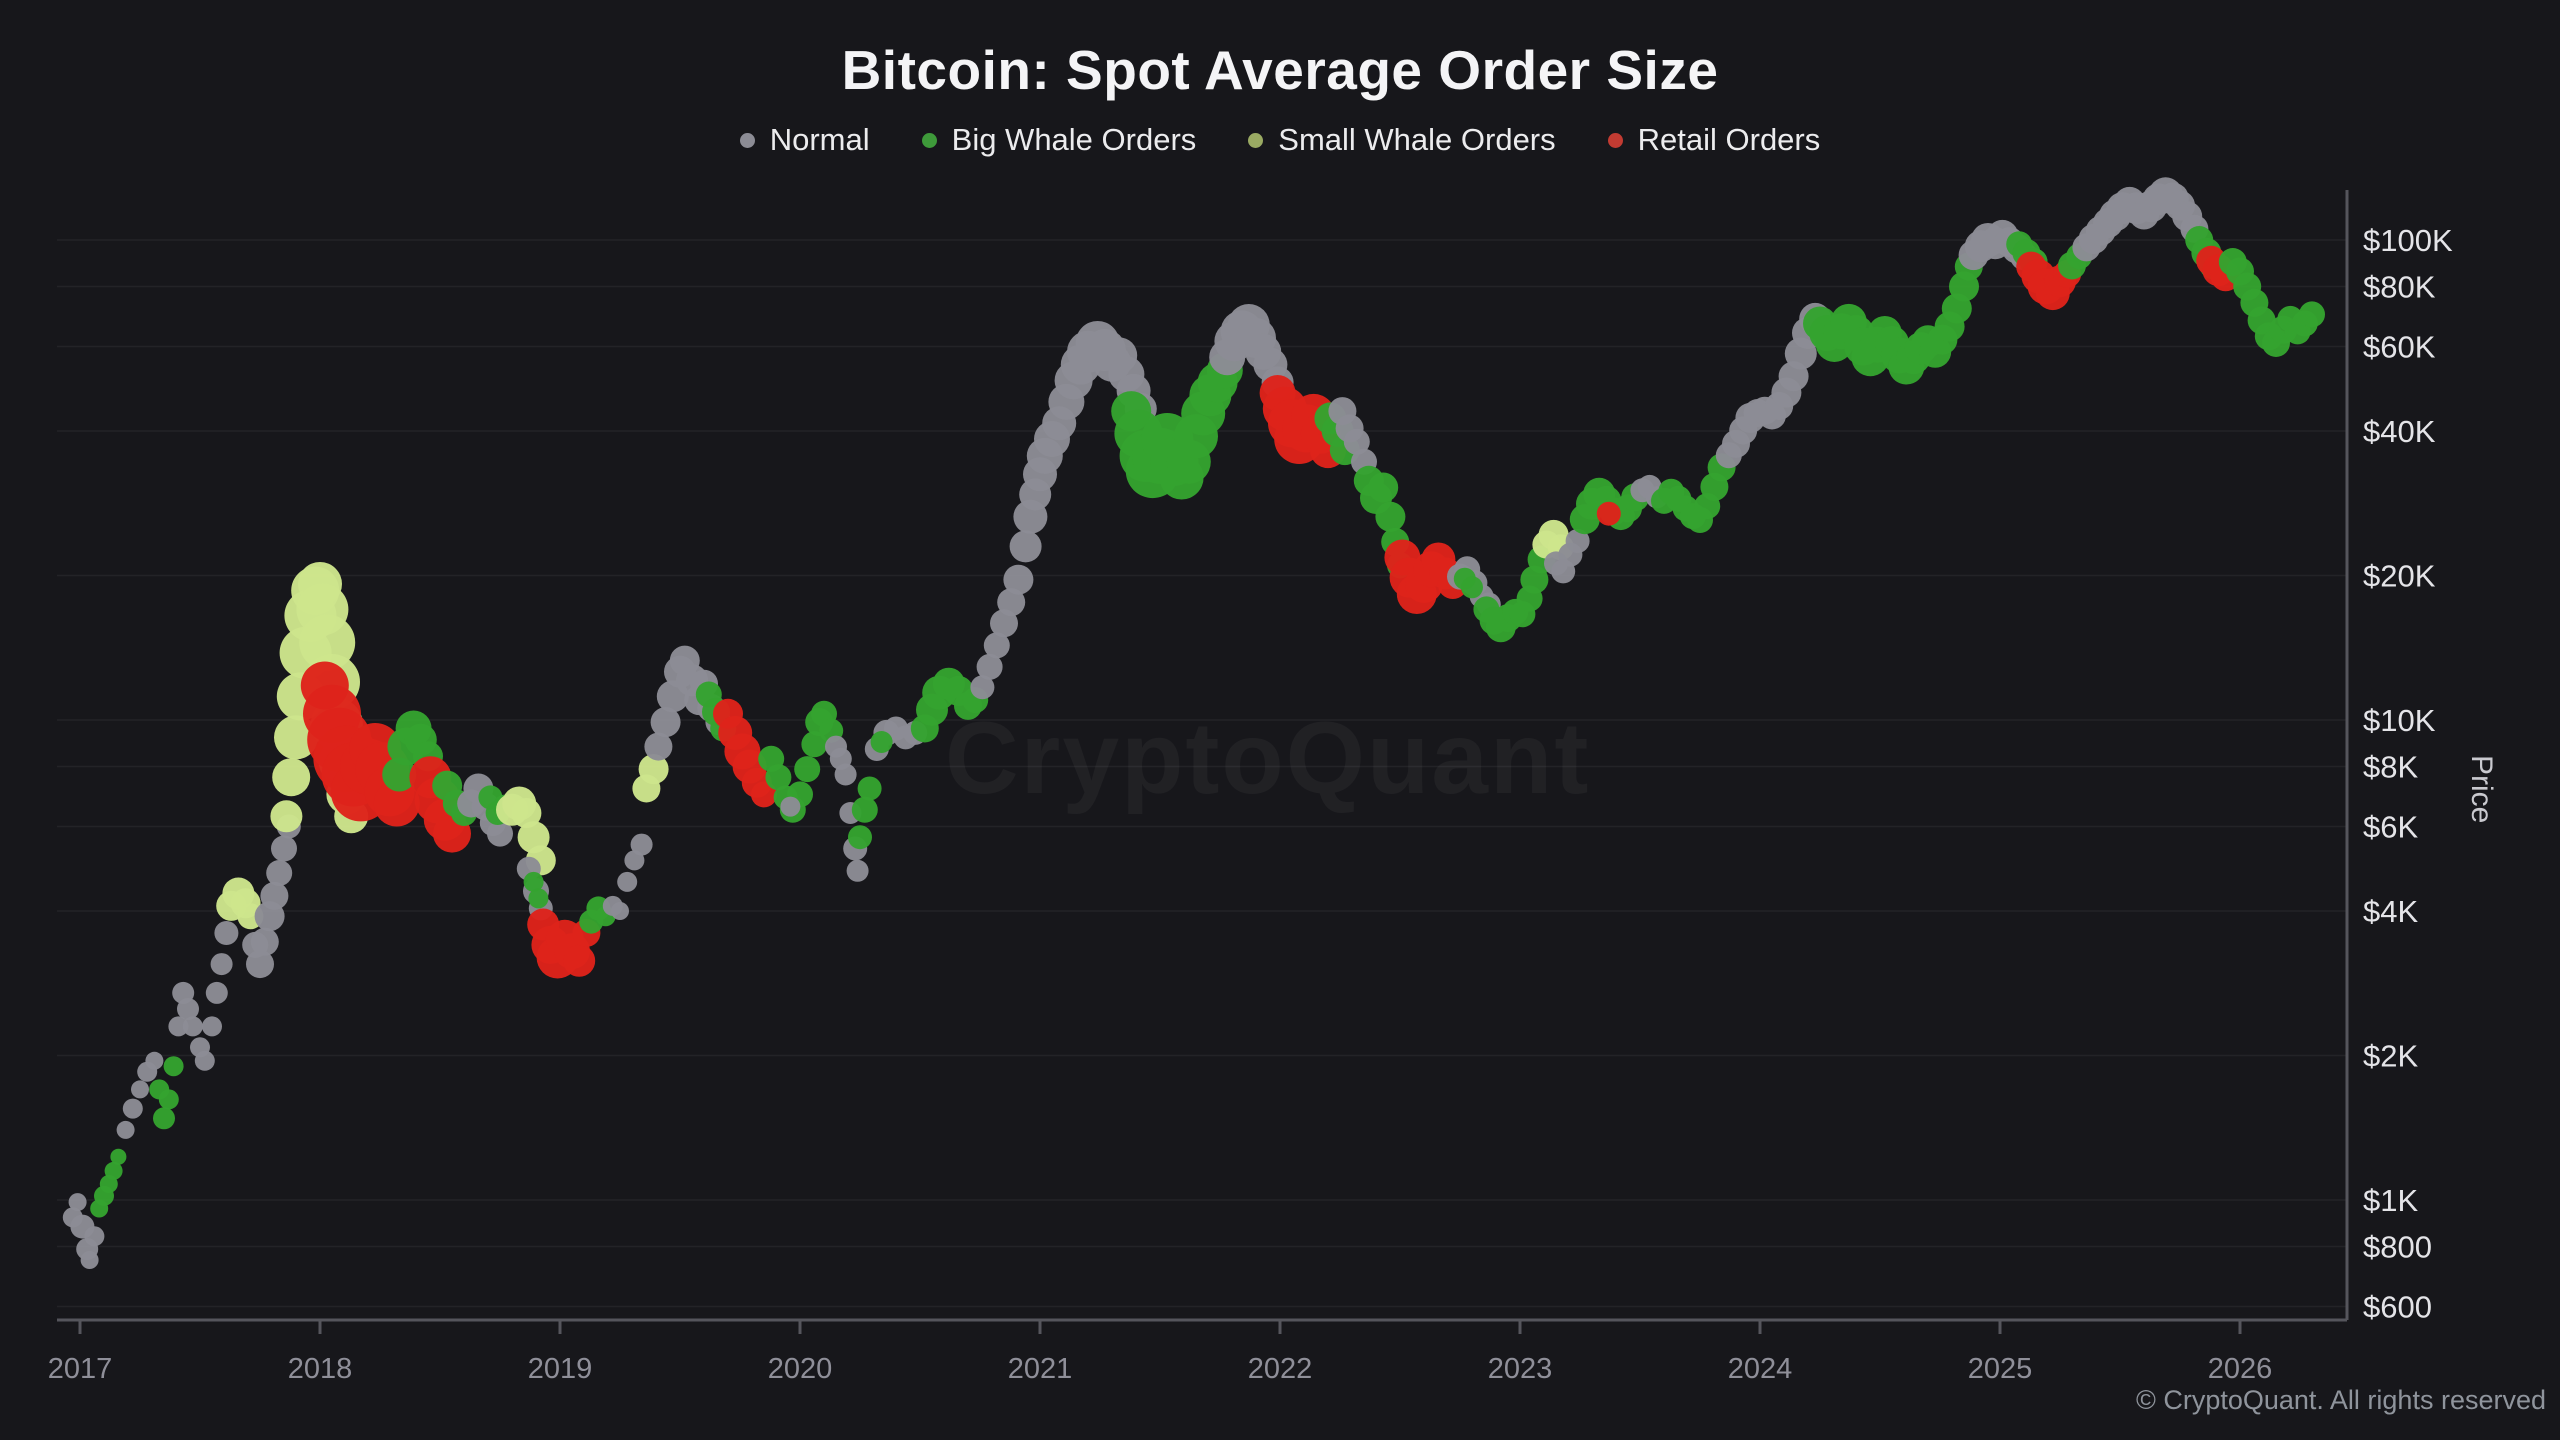  I want to click on x-tick-label: 2018, so click(320, 1369).